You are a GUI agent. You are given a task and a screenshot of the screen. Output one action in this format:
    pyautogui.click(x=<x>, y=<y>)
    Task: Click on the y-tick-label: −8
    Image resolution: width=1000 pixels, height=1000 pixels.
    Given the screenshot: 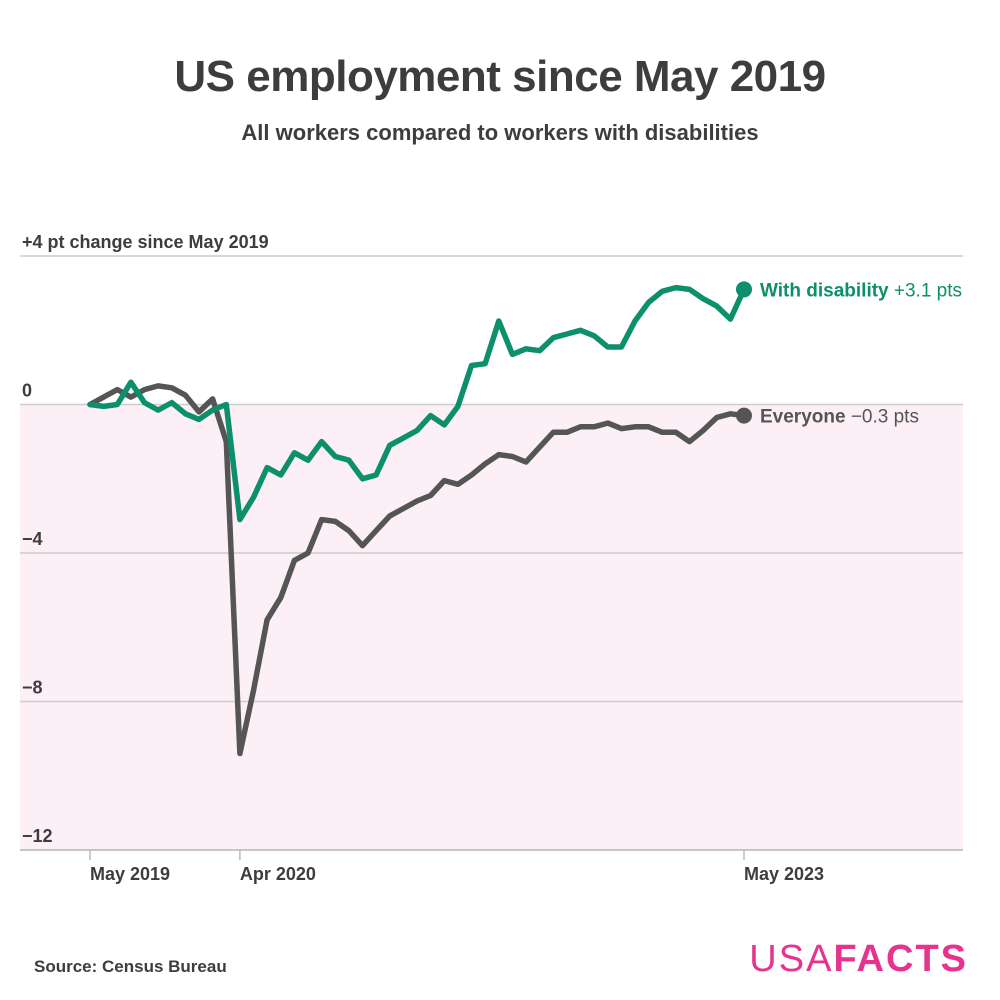 What is the action you would take?
    pyautogui.click(x=32, y=688)
    